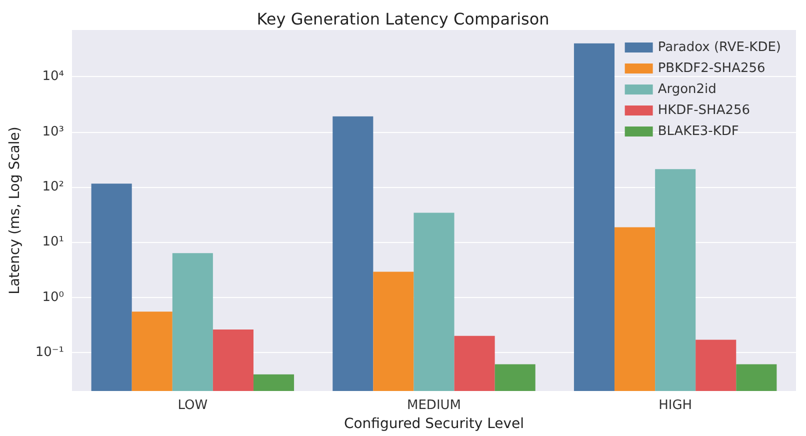 The image size is (806, 436). I want to click on x-axis-title: Configured Security Level, so click(434, 424).